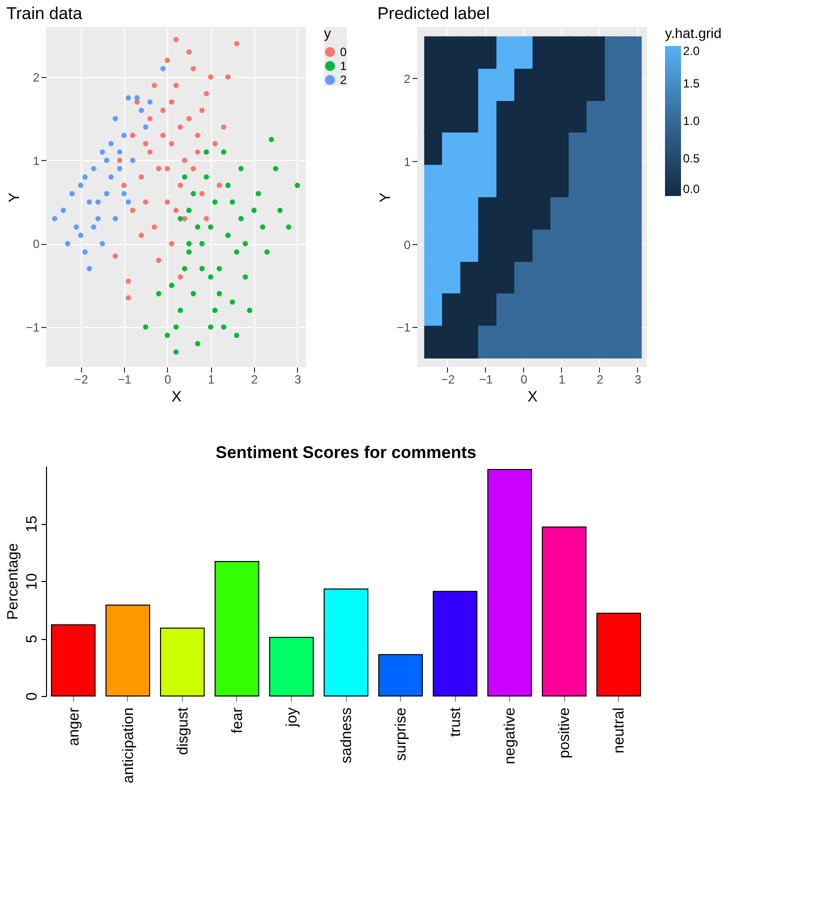 The height and width of the screenshot is (916, 836). Describe the element at coordinates (36, 77) in the screenshot. I see `y-tick-label: 2` at that location.